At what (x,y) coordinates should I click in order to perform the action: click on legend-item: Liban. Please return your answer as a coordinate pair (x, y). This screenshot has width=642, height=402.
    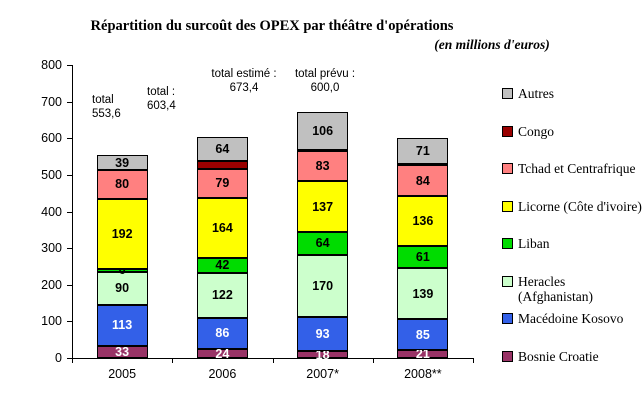
    Looking at the image, I should click on (572, 243).